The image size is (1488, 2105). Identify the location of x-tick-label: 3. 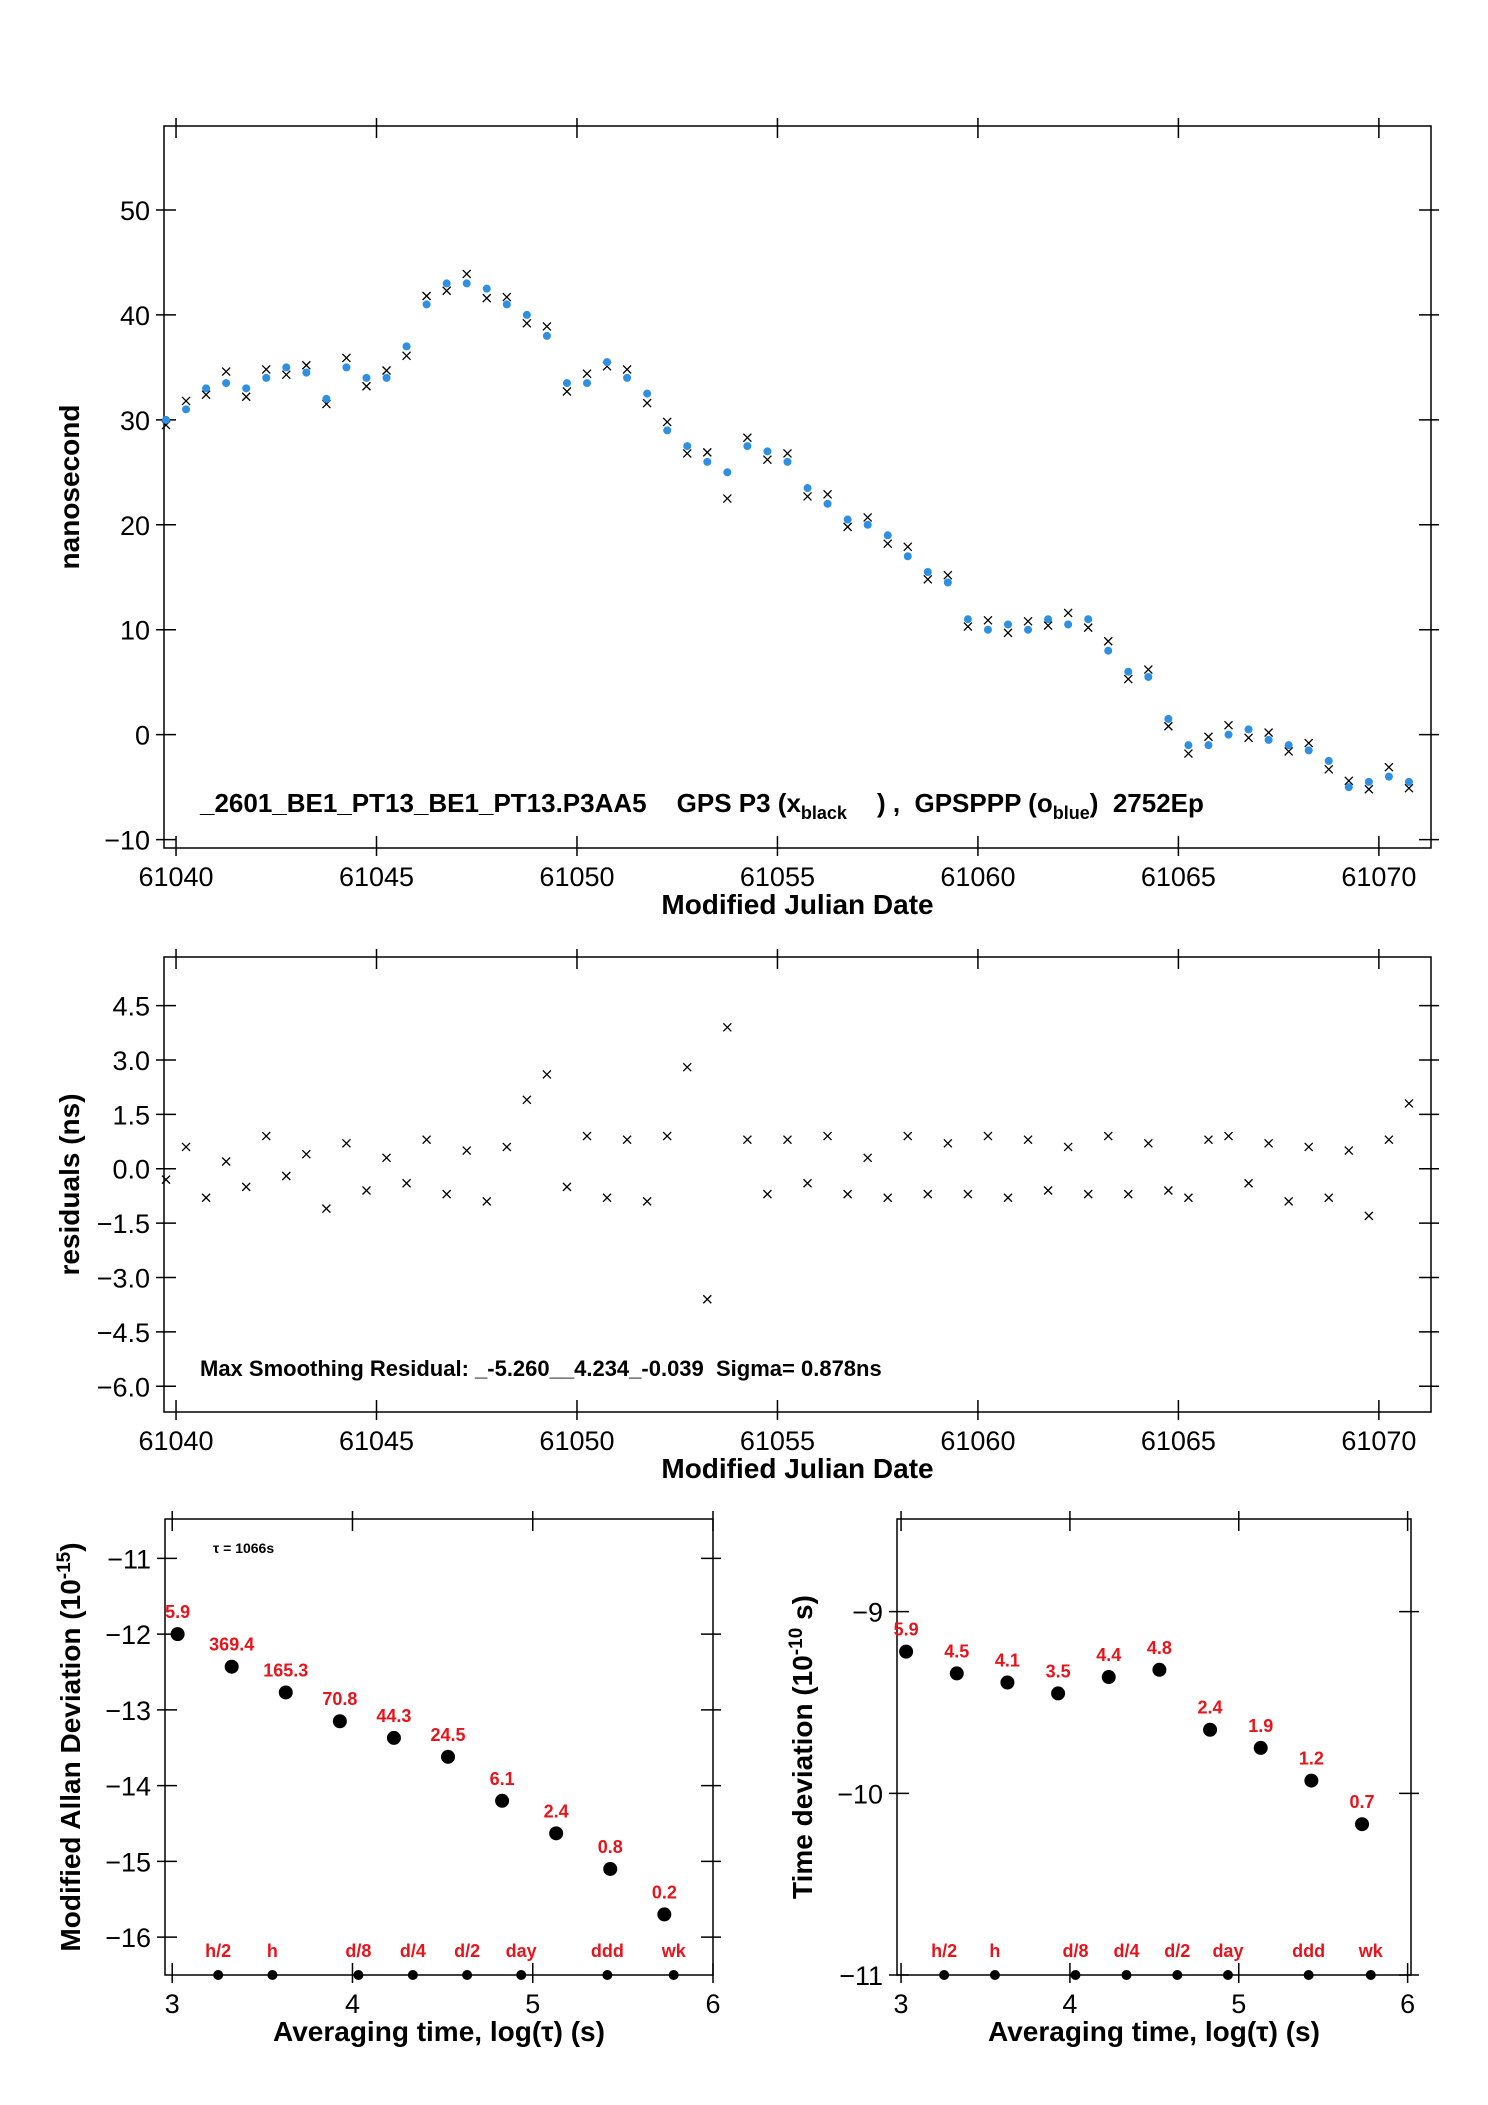
(172, 2004).